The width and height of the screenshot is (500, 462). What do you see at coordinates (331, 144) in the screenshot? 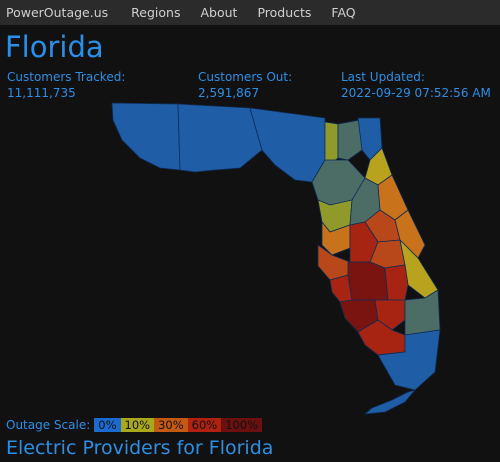
I see `region-north-olive` at bounding box center [331, 144].